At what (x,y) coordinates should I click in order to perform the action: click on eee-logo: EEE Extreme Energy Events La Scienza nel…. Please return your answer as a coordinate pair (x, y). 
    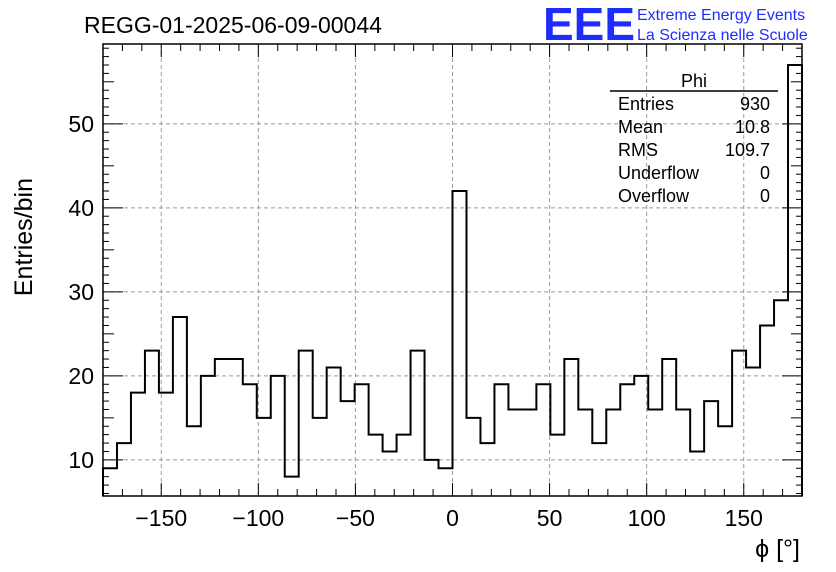
    Looking at the image, I should click on (675, 25).